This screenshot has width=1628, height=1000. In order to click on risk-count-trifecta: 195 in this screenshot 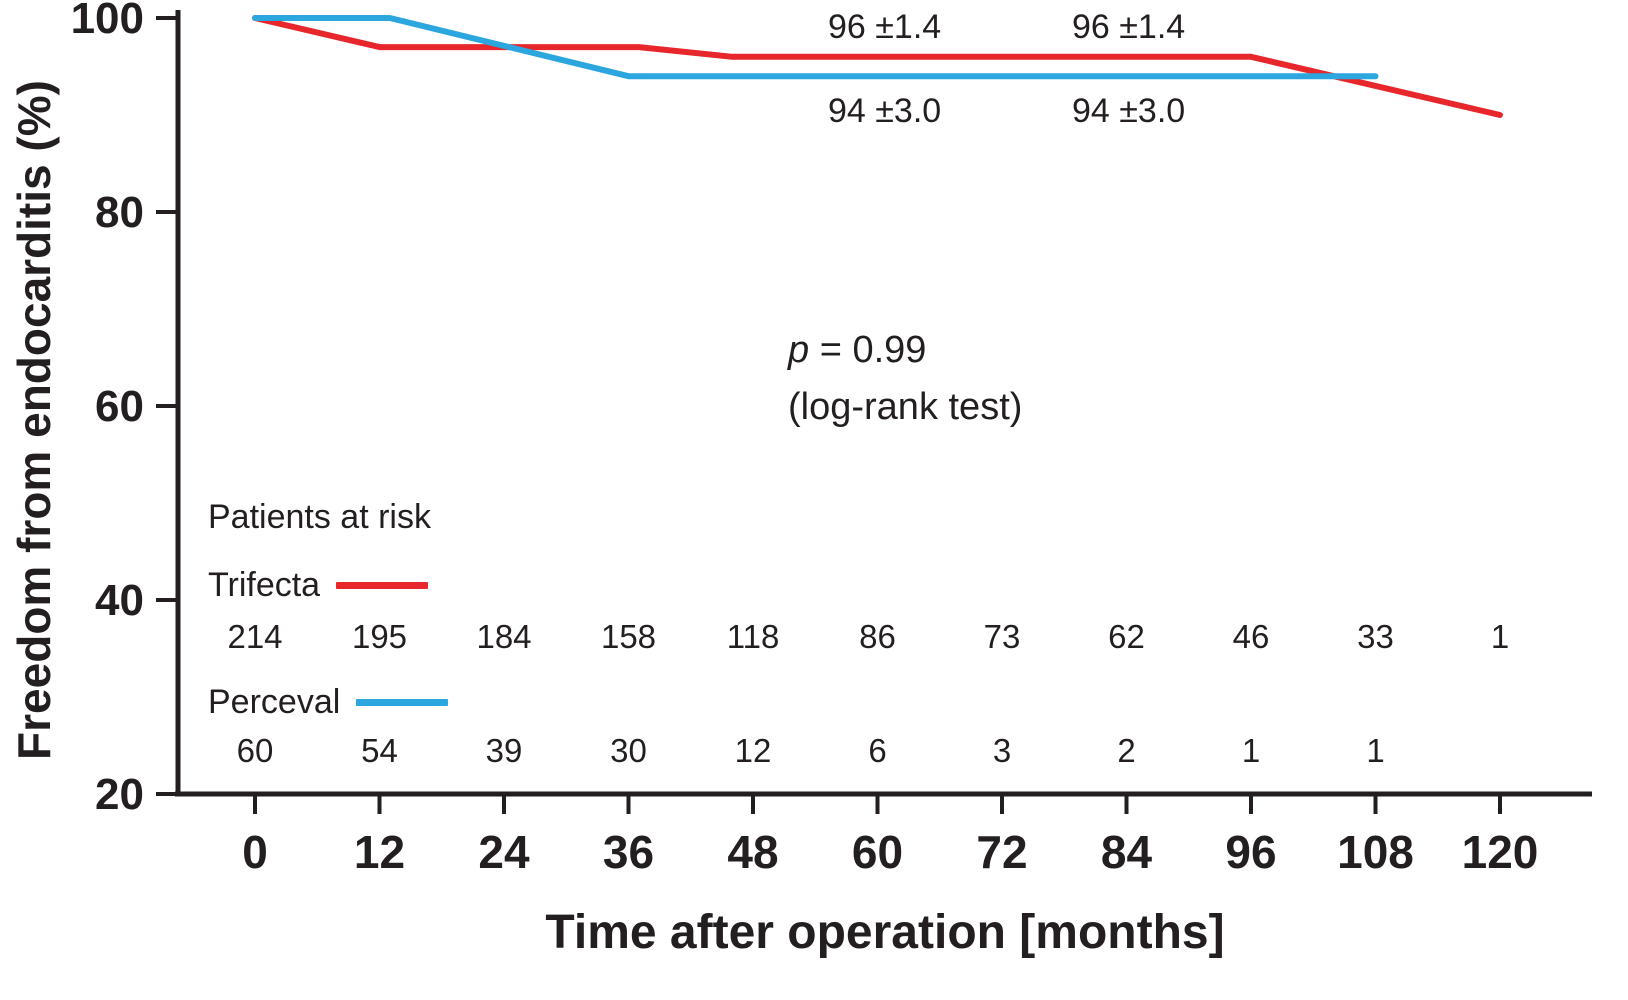, I will do `click(379, 636)`.